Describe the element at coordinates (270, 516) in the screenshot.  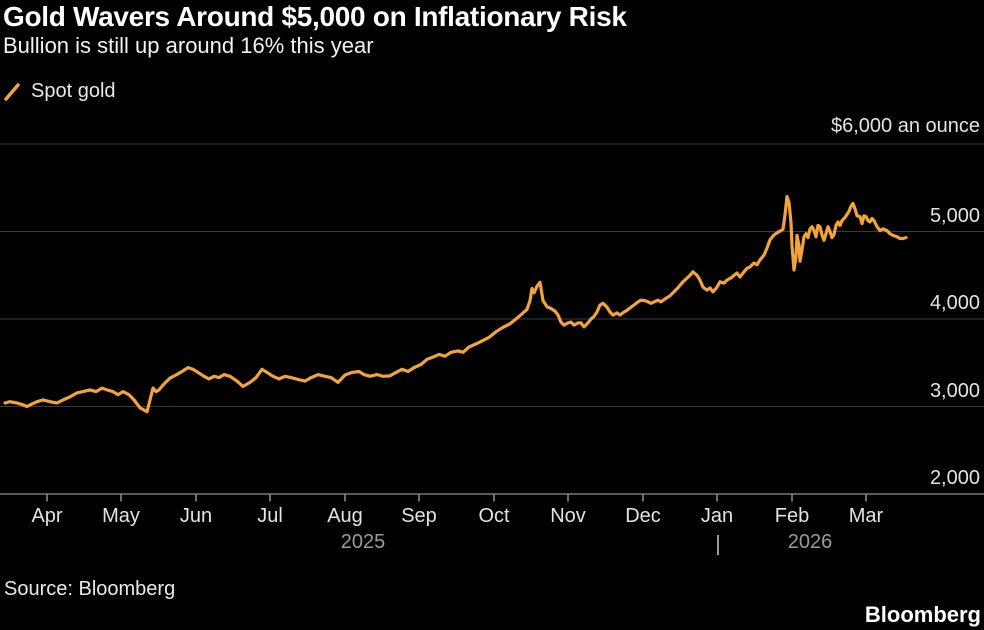
I see `x-axis-label: Jul` at that location.